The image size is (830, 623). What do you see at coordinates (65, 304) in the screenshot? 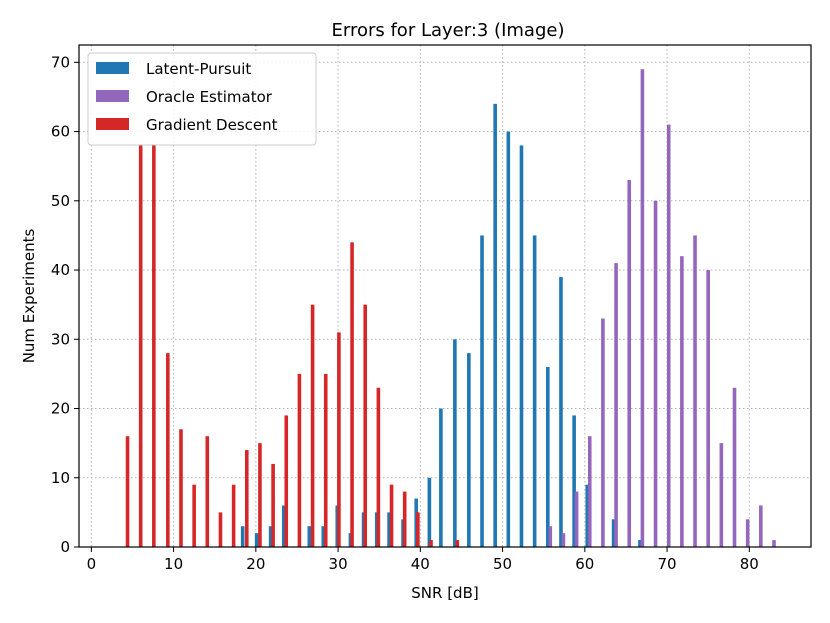
I see `y-axis-ticks: 0 10 20 30 40 50 60 70` at bounding box center [65, 304].